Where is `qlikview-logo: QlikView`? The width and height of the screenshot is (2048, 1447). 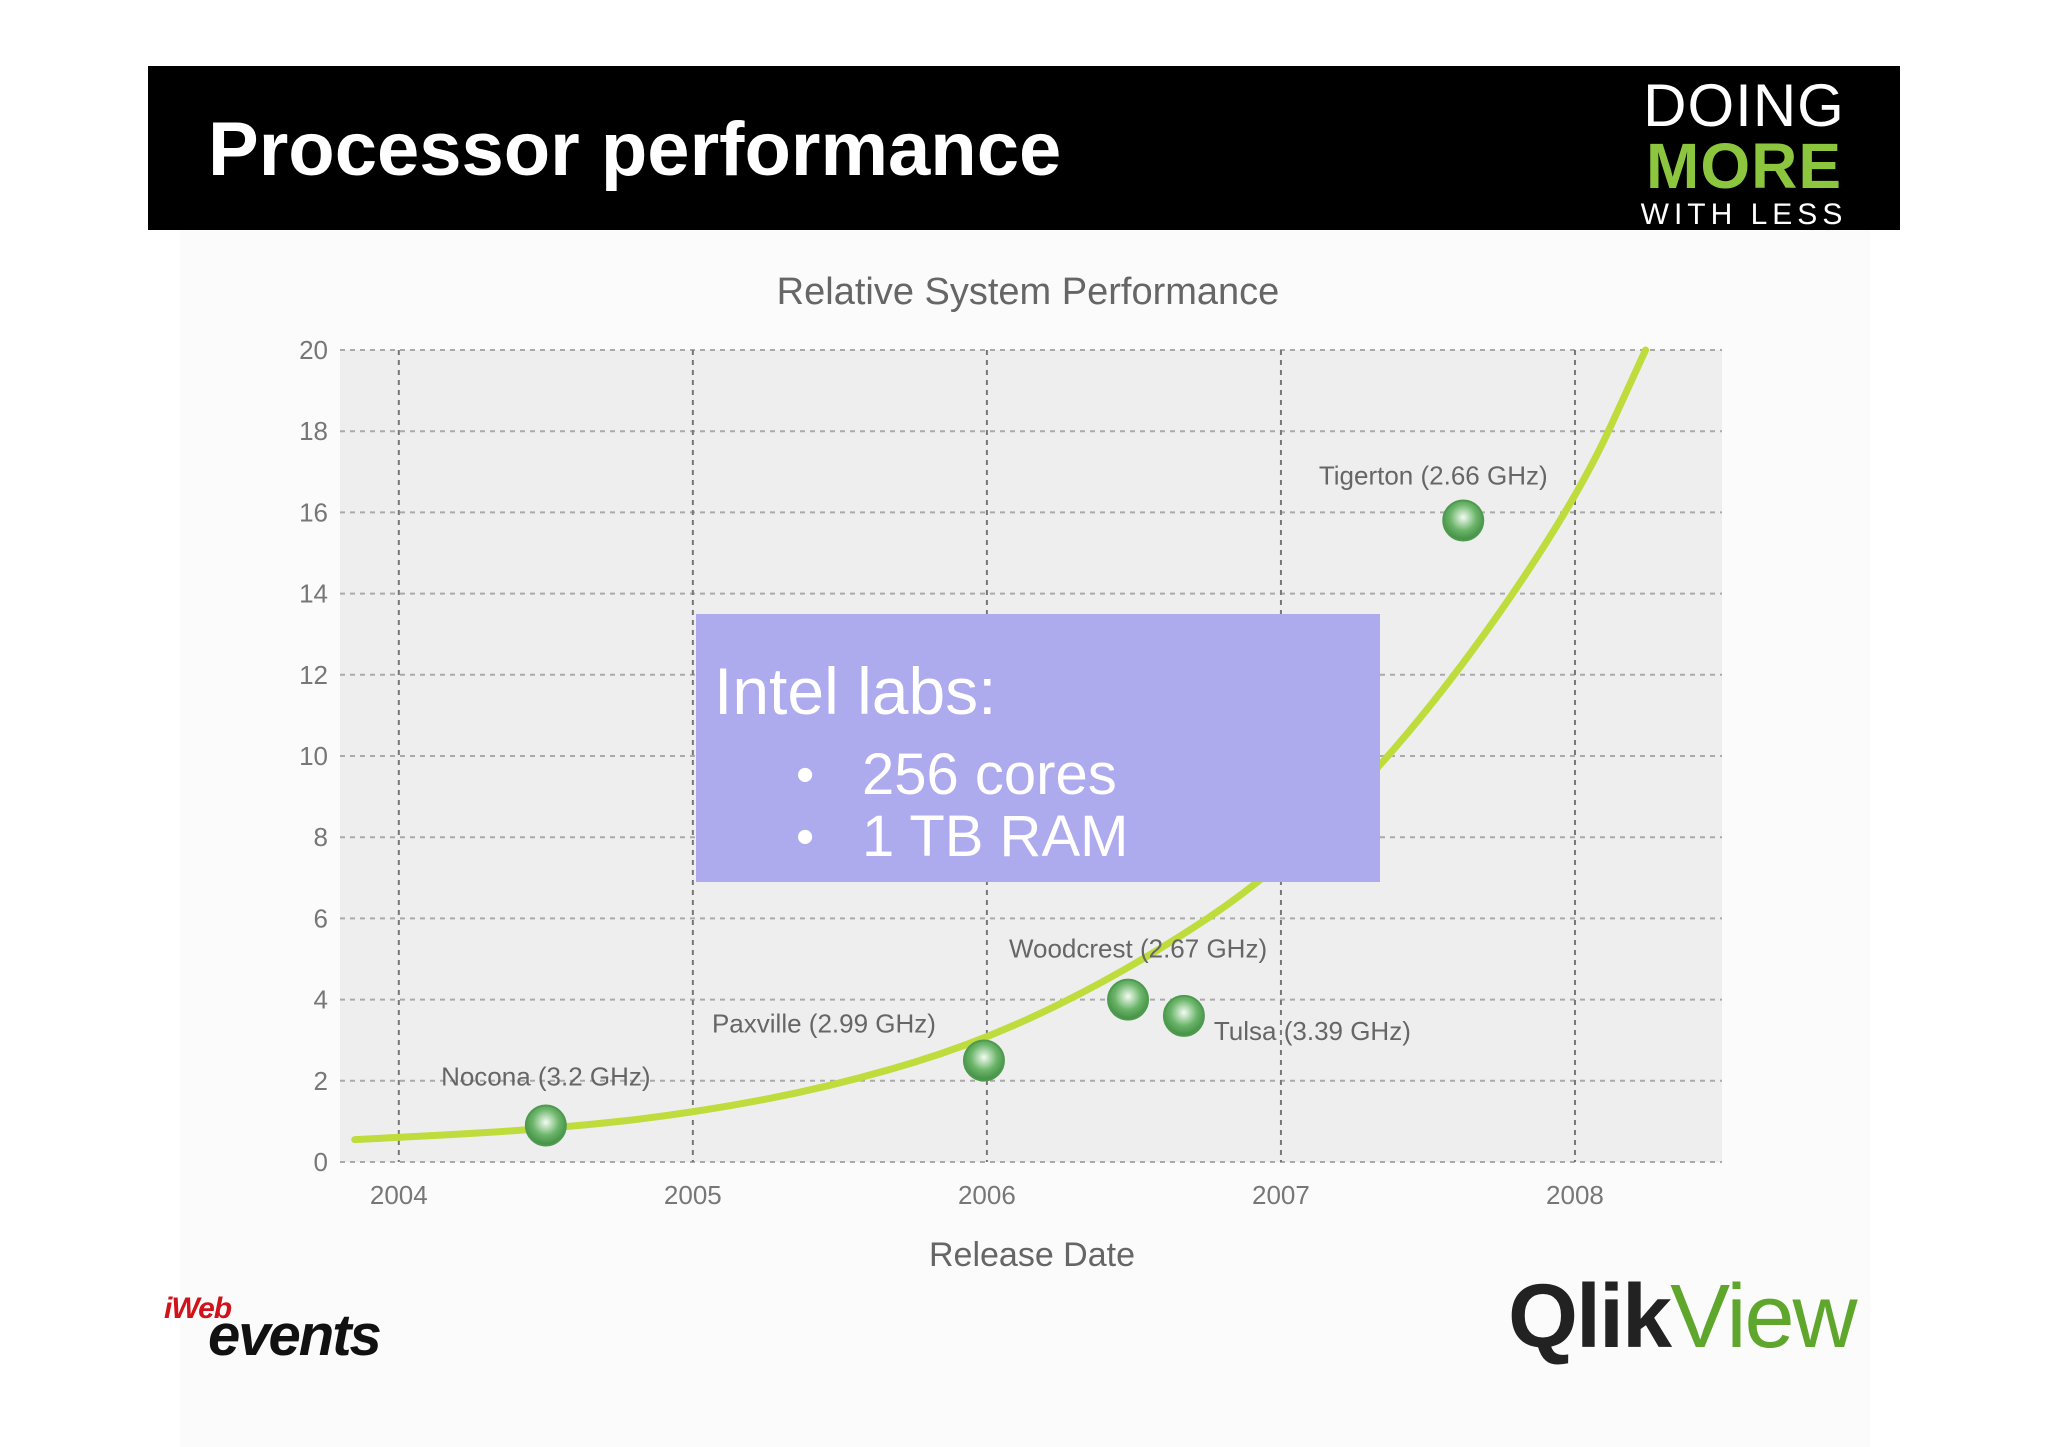
qlikview-logo: QlikView is located at coordinates (1683, 1317).